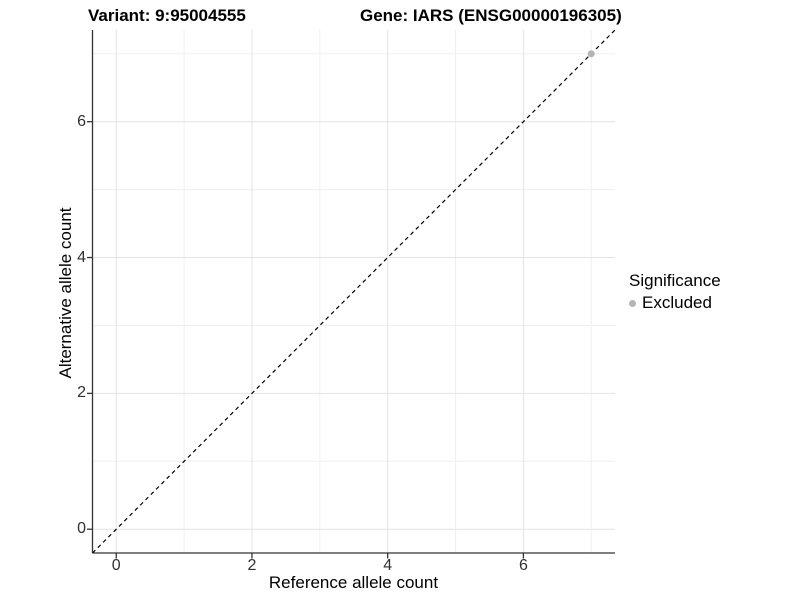 This screenshot has width=800, height=600. What do you see at coordinates (388, 565) in the screenshot?
I see `x-tick-label: 4` at bounding box center [388, 565].